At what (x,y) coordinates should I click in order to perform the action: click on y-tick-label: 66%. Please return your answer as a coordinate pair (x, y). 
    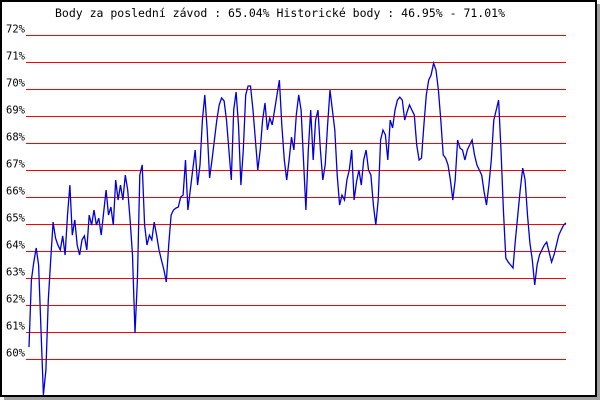
    Looking at the image, I should click on (16, 192).